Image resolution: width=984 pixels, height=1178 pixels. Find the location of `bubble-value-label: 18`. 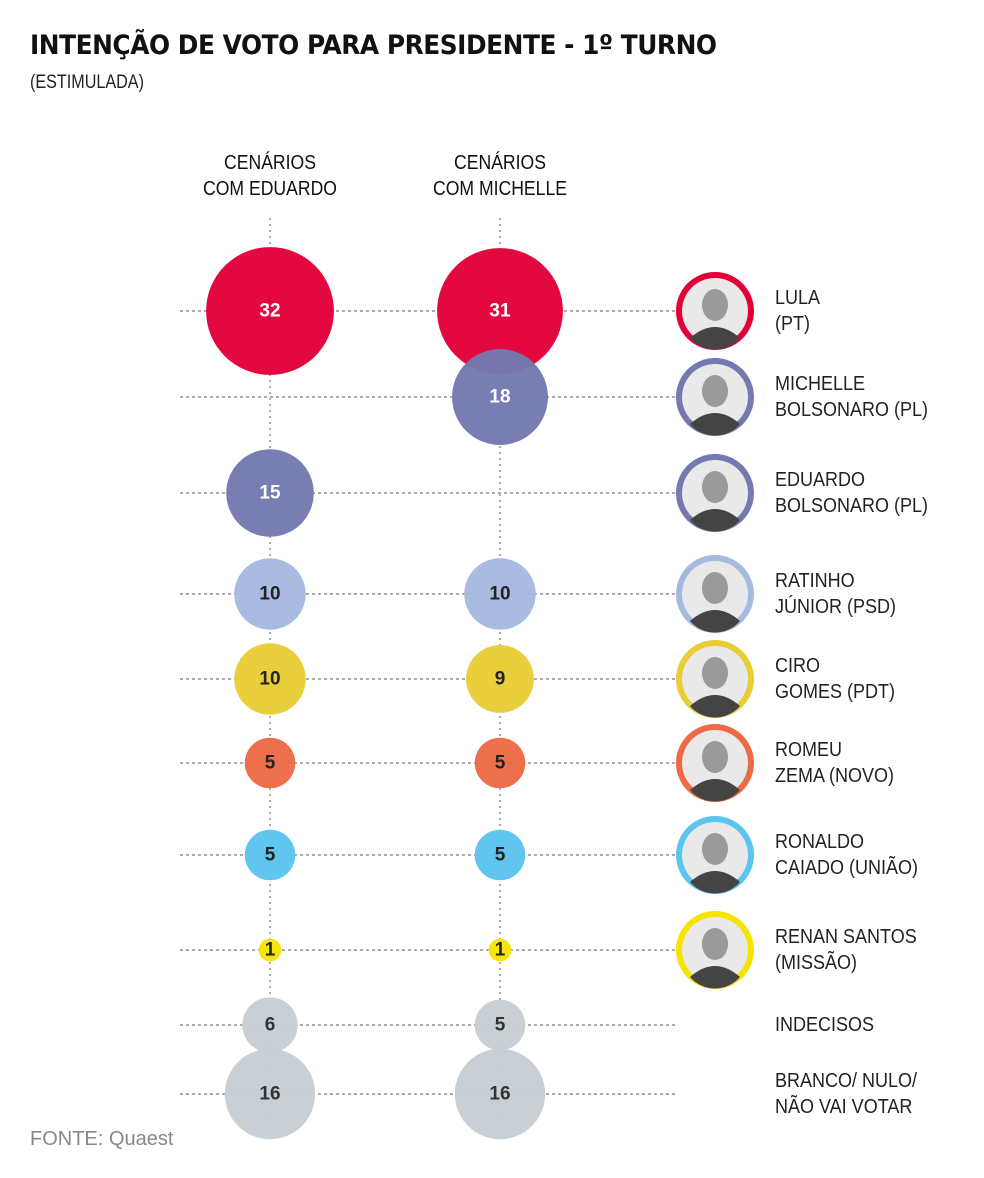

bubble-value-label: 18 is located at coordinates (499, 397).